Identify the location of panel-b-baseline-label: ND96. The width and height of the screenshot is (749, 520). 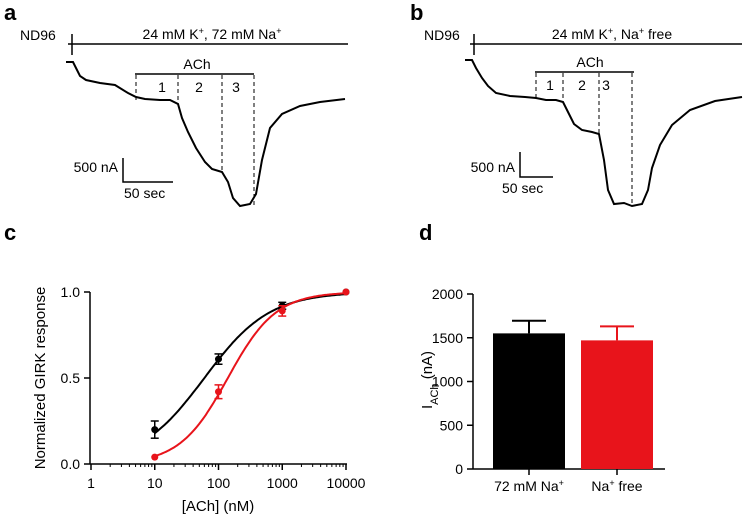
(442, 35).